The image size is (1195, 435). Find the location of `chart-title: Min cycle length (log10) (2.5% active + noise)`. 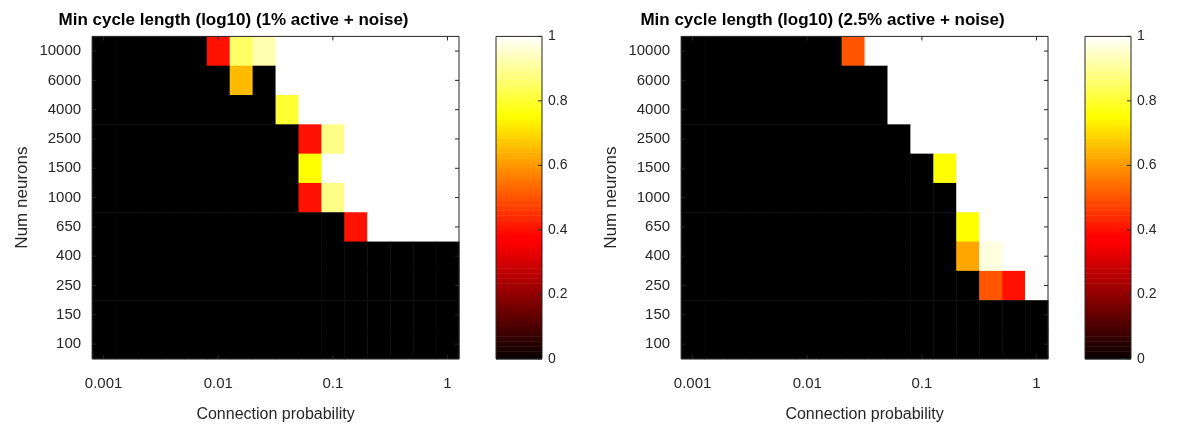

chart-title: Min cycle length (log10) (2.5% active + noise) is located at coordinates (822, 19).